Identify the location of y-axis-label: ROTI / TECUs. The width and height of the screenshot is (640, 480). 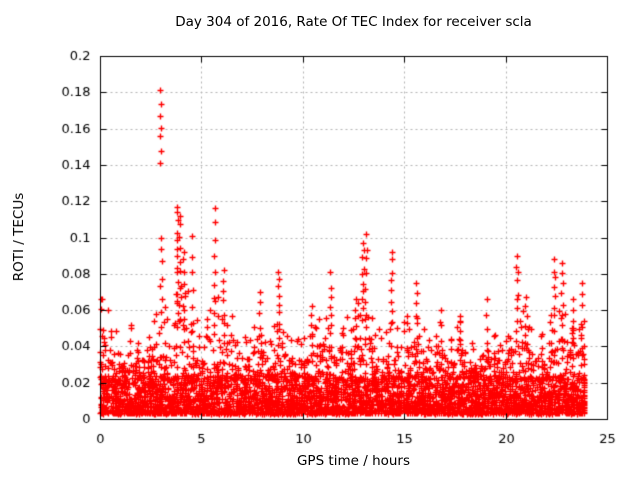
(19, 237).